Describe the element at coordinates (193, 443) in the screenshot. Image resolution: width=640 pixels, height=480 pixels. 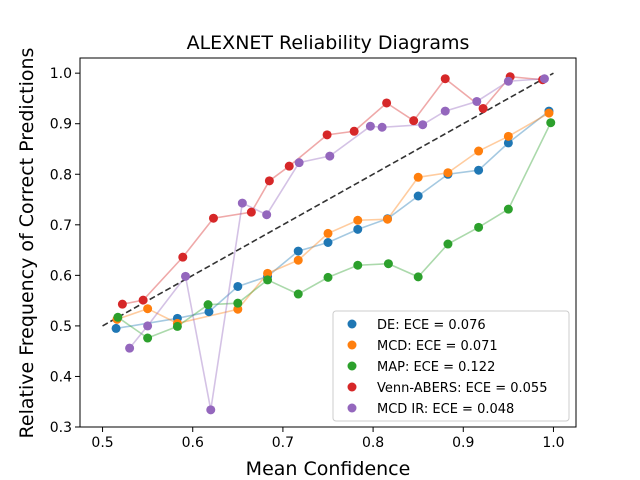
I see `x-tick-label: 0.6` at that location.